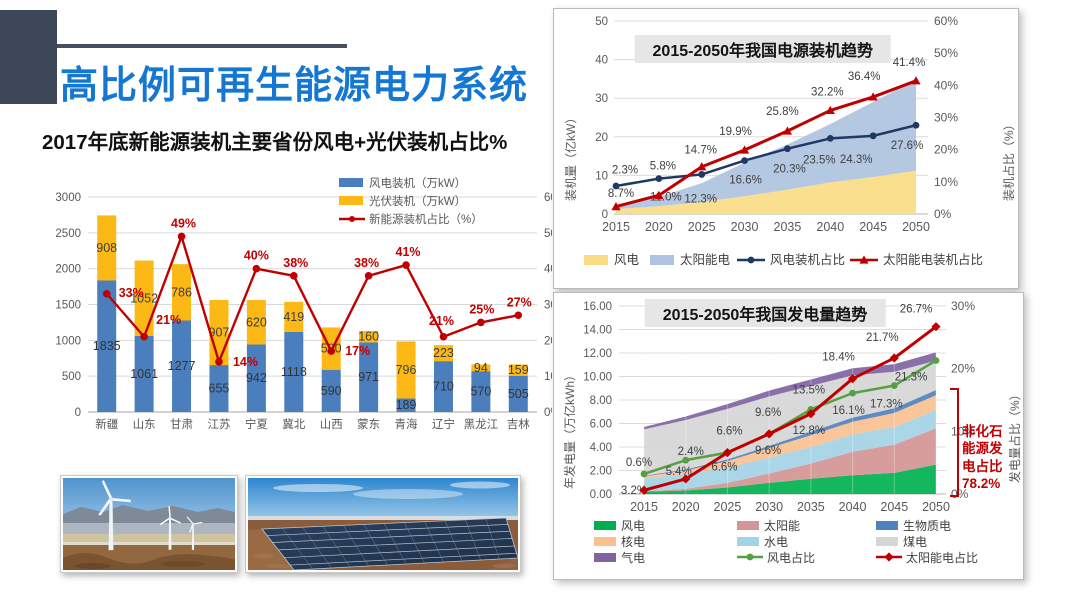  What do you see at coordinates (601, 495) in the screenshot?
I see `y-axis-tick: 0.00` at bounding box center [601, 495].